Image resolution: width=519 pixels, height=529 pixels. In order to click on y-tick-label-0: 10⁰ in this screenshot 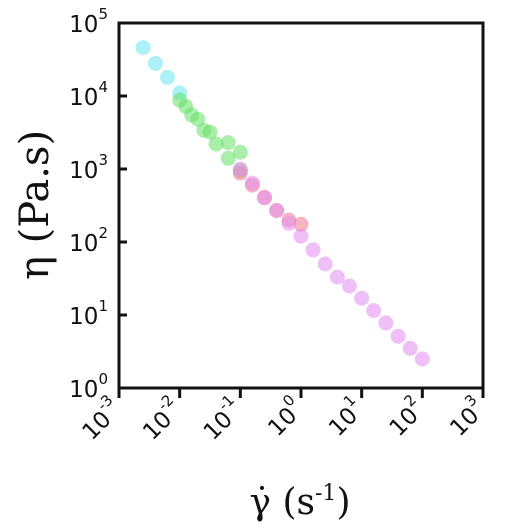, I will do `click(88, 386)`.